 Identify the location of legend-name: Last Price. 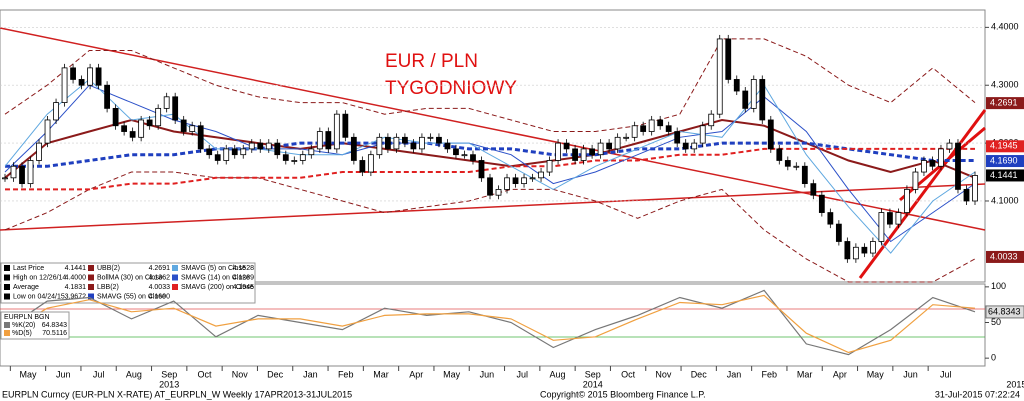
(28, 268).